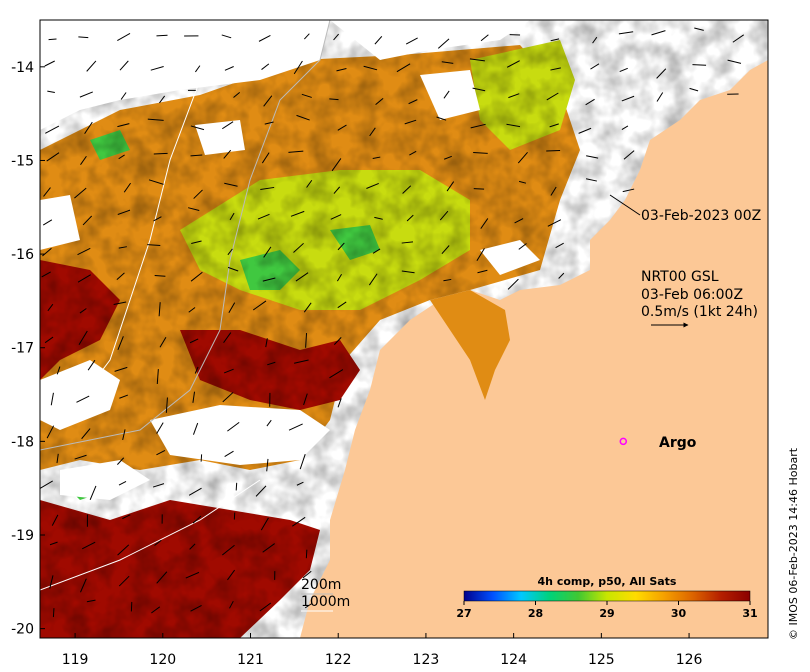  I want to click on colorbar-ticks: 27 28 29 30 31, so click(607, 610).